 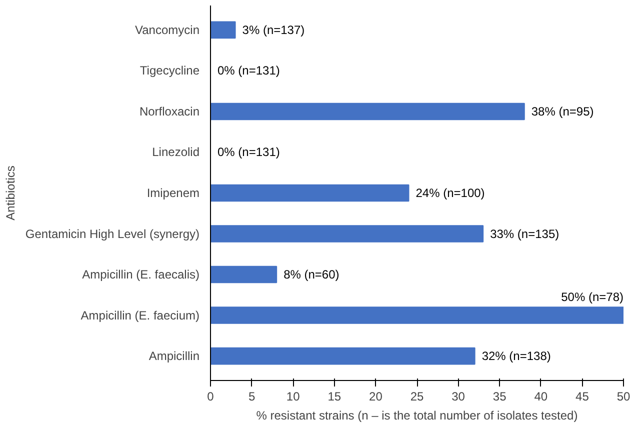 What do you see at coordinates (417, 415) in the screenshot?
I see `x-axis-title: % resistant strains (n – is the total number of isolates tested)` at bounding box center [417, 415].